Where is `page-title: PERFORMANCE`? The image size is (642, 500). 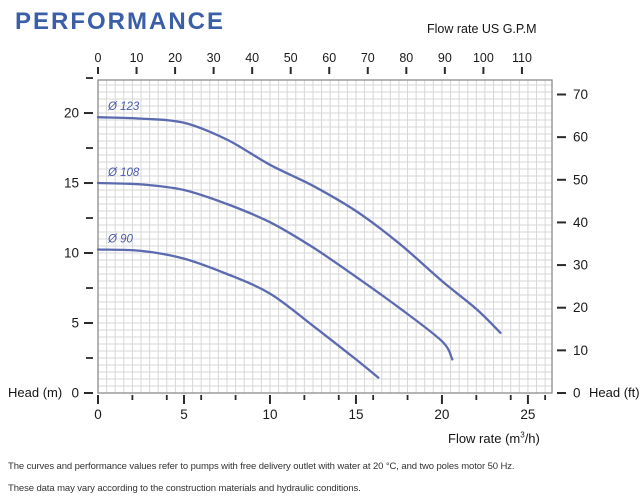 page-title: PERFORMANCE is located at coordinates (120, 21).